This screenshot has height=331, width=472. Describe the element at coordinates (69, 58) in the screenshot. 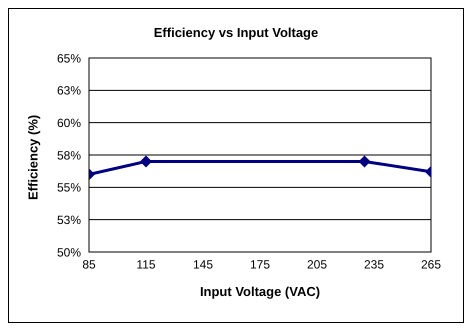

I see `y-tick-label: 65%` at that location.